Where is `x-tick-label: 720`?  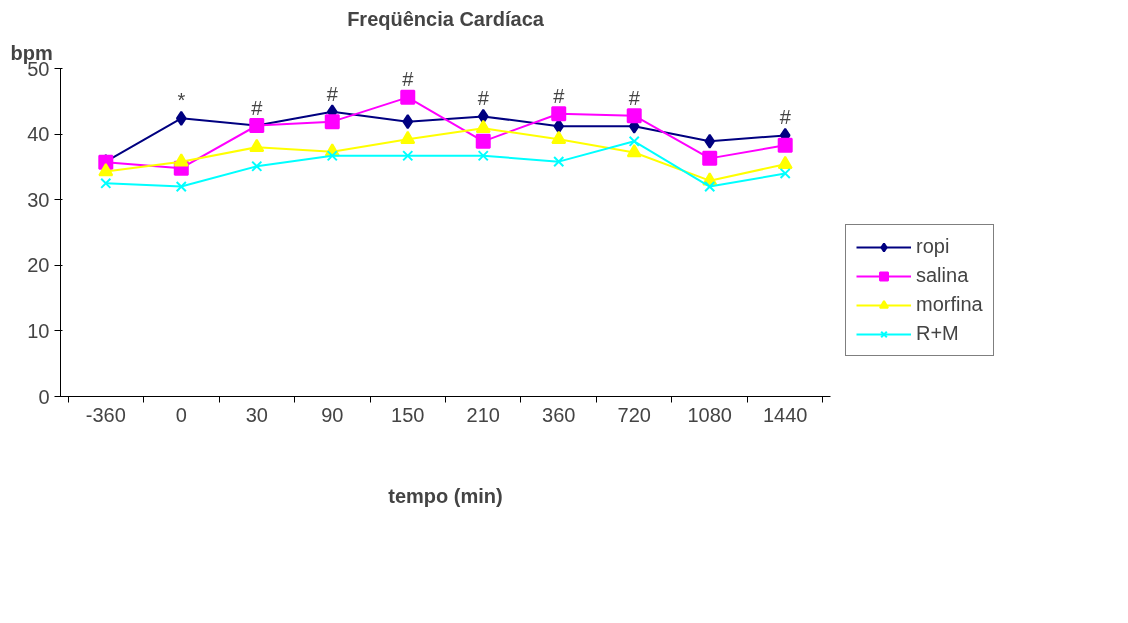 x-tick-label: 720 is located at coordinates (634, 414).